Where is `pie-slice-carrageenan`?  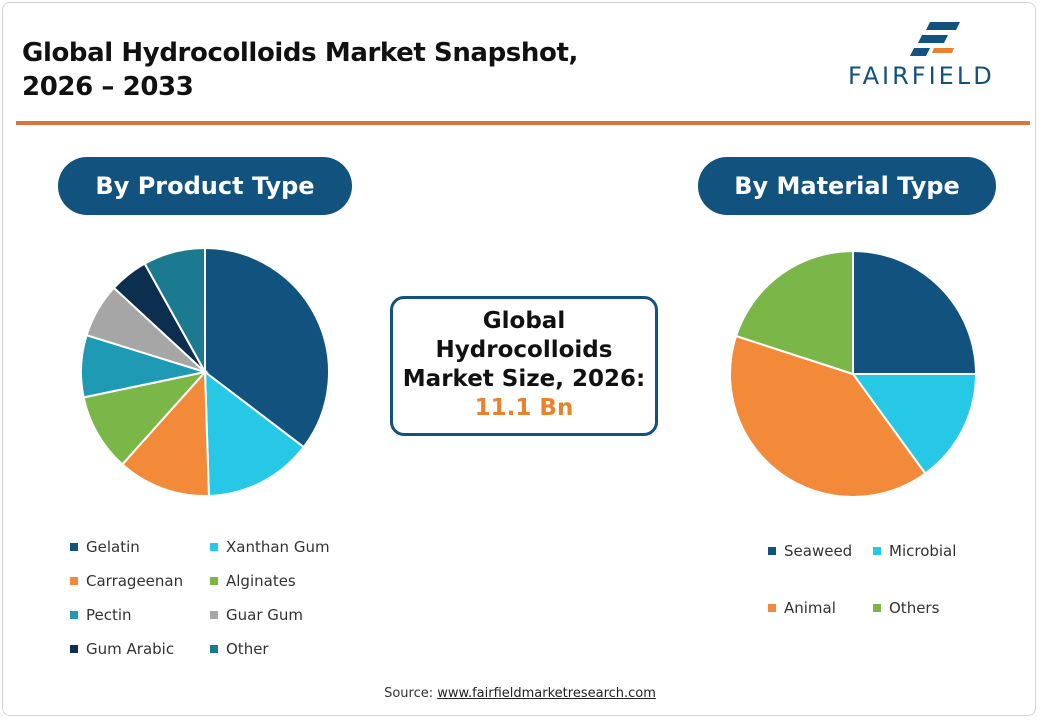 pie-slice-carrageenan is located at coordinates (165, 433).